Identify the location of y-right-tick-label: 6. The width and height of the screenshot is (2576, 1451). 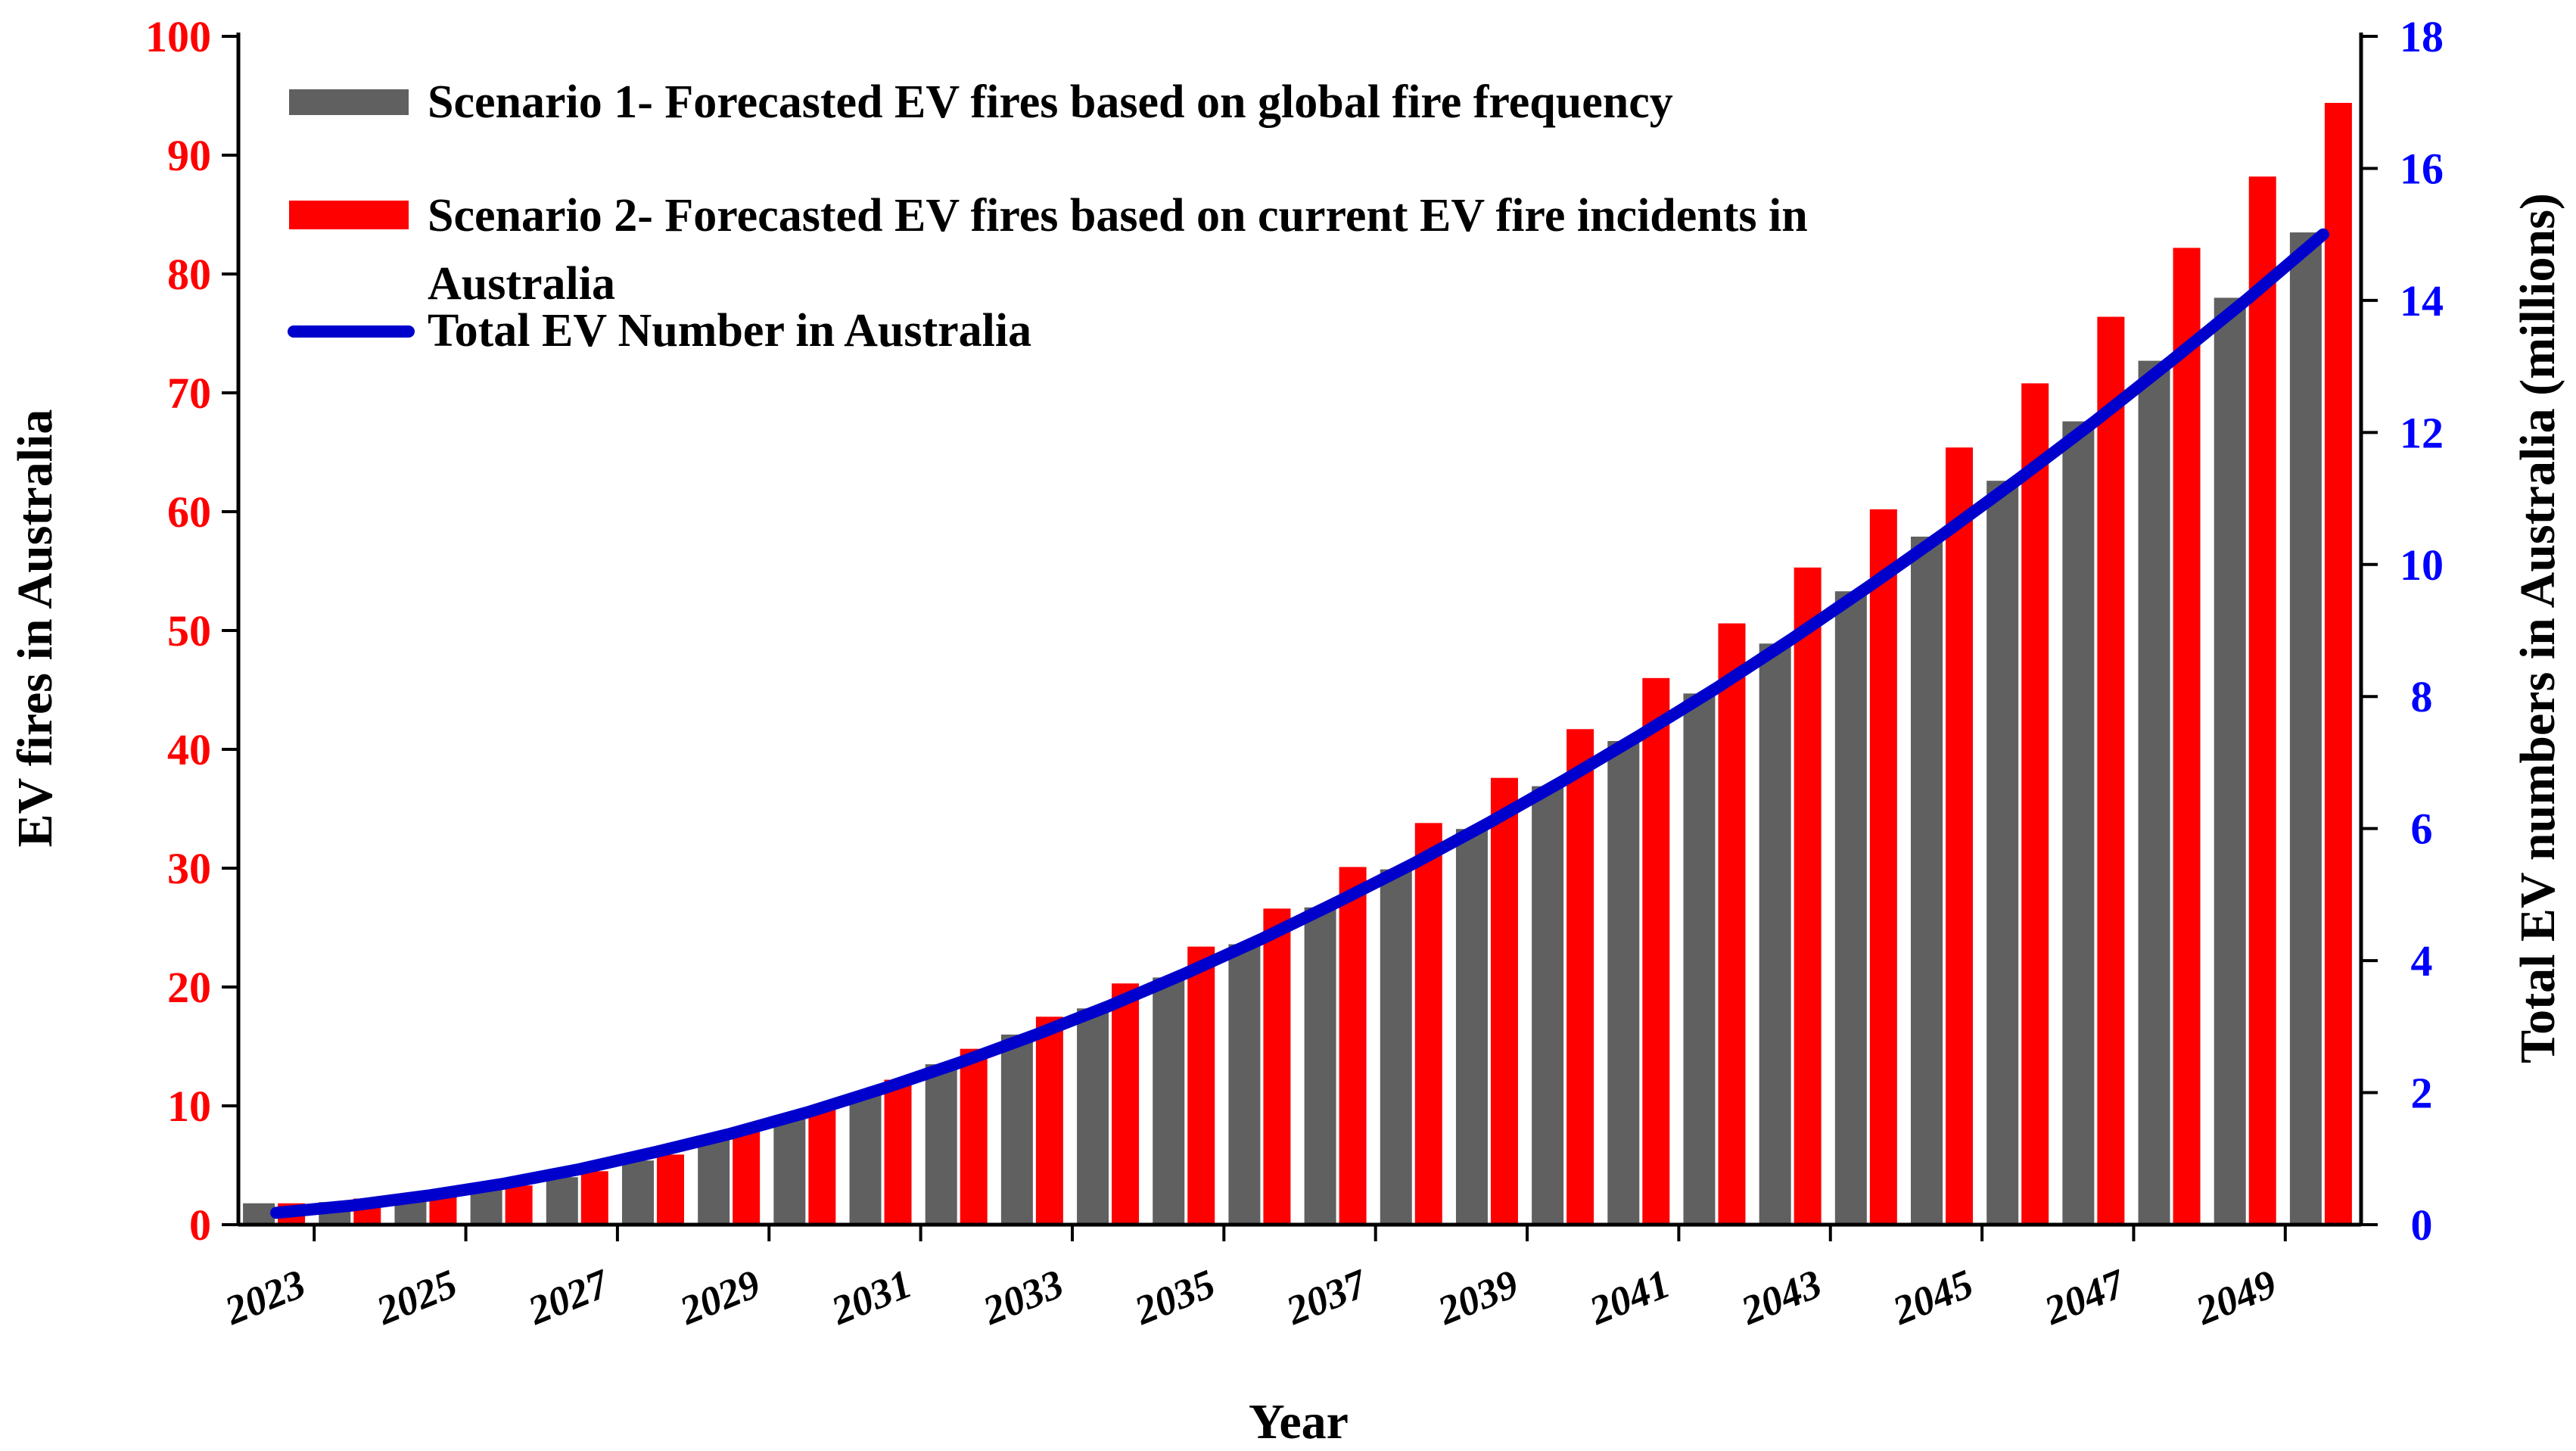
(2422, 829).